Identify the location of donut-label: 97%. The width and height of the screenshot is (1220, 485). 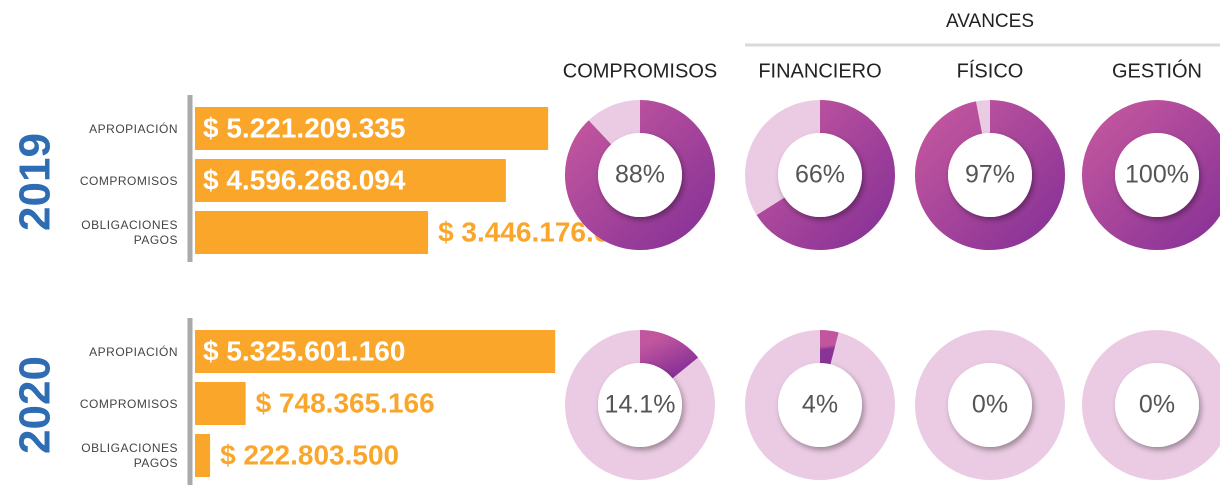
(990, 175).